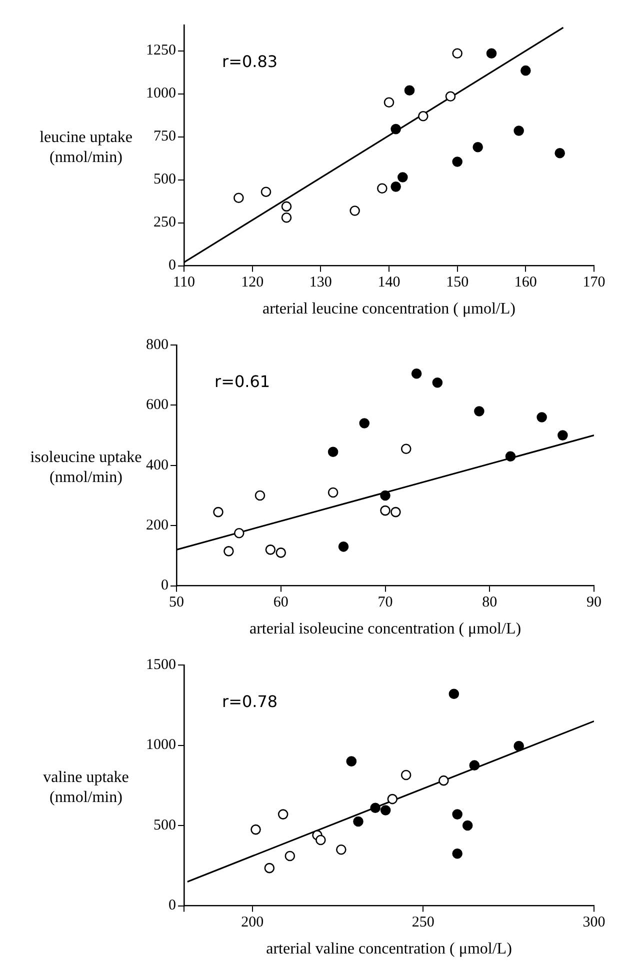 The image size is (620, 975). Describe the element at coordinates (594, 282) in the screenshot. I see `x-tick-label: 170` at that location.